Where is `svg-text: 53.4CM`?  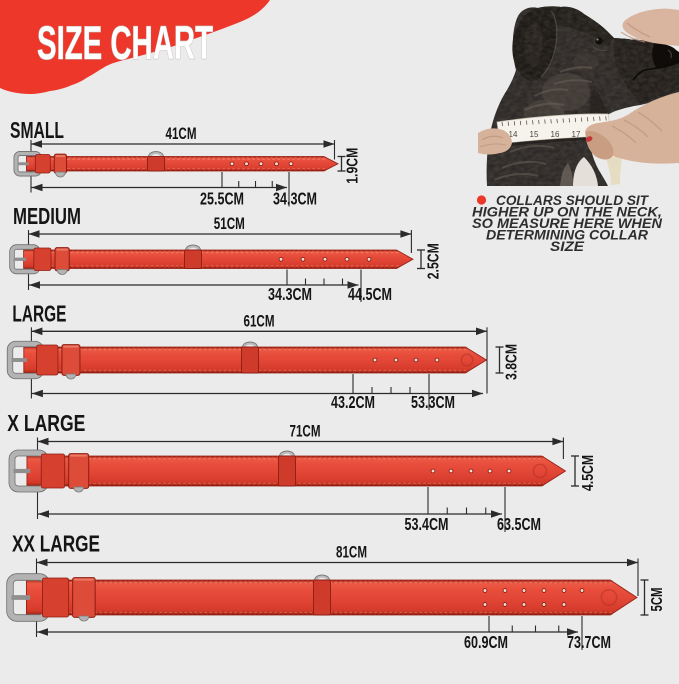 svg-text: 53.4CM is located at coordinates (427, 524).